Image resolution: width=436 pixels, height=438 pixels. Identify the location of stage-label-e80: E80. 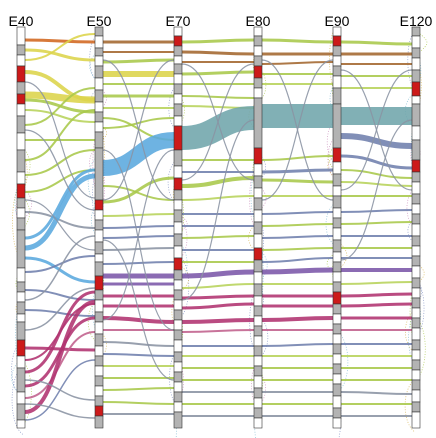
(258, 21).